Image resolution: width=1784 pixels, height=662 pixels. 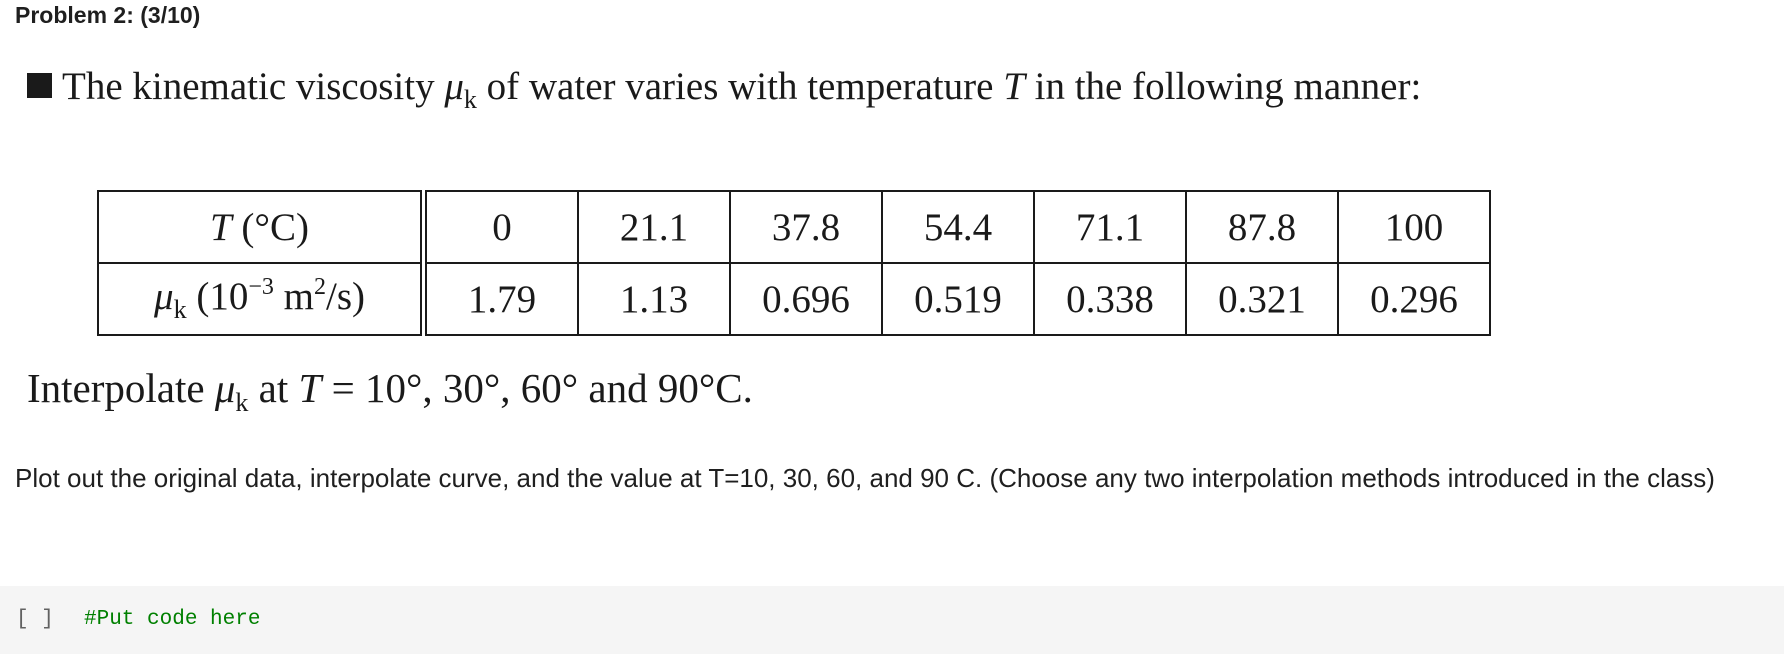 I want to click on intro-text-start: The kinematic viscosity, so click(x=253, y=86).